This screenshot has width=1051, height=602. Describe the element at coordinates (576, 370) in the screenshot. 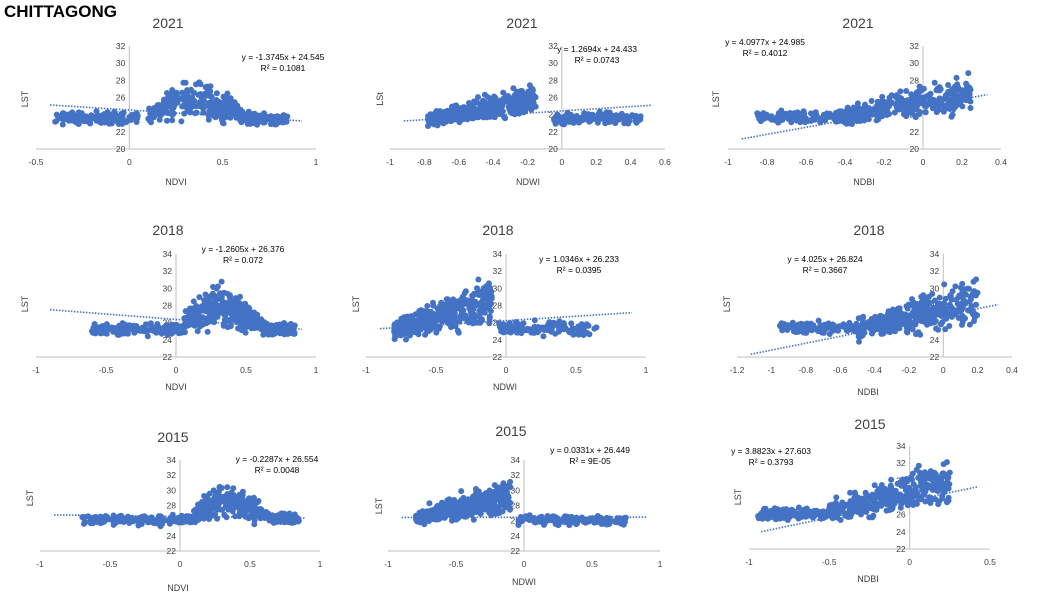

I see `x-tick-label: 0.5` at that location.